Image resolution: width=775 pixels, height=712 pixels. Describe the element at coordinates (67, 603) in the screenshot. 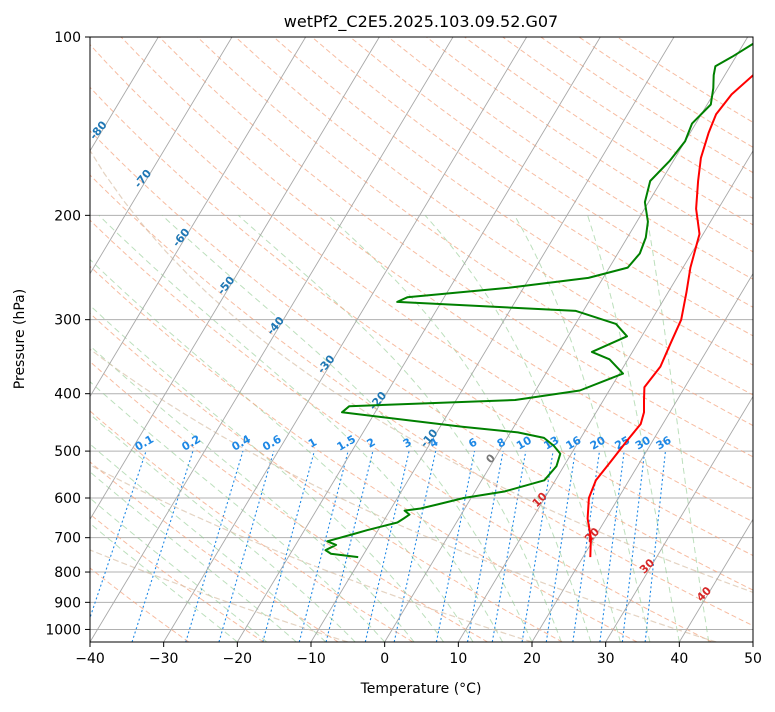

I see `y-tick-label: 900` at that location.